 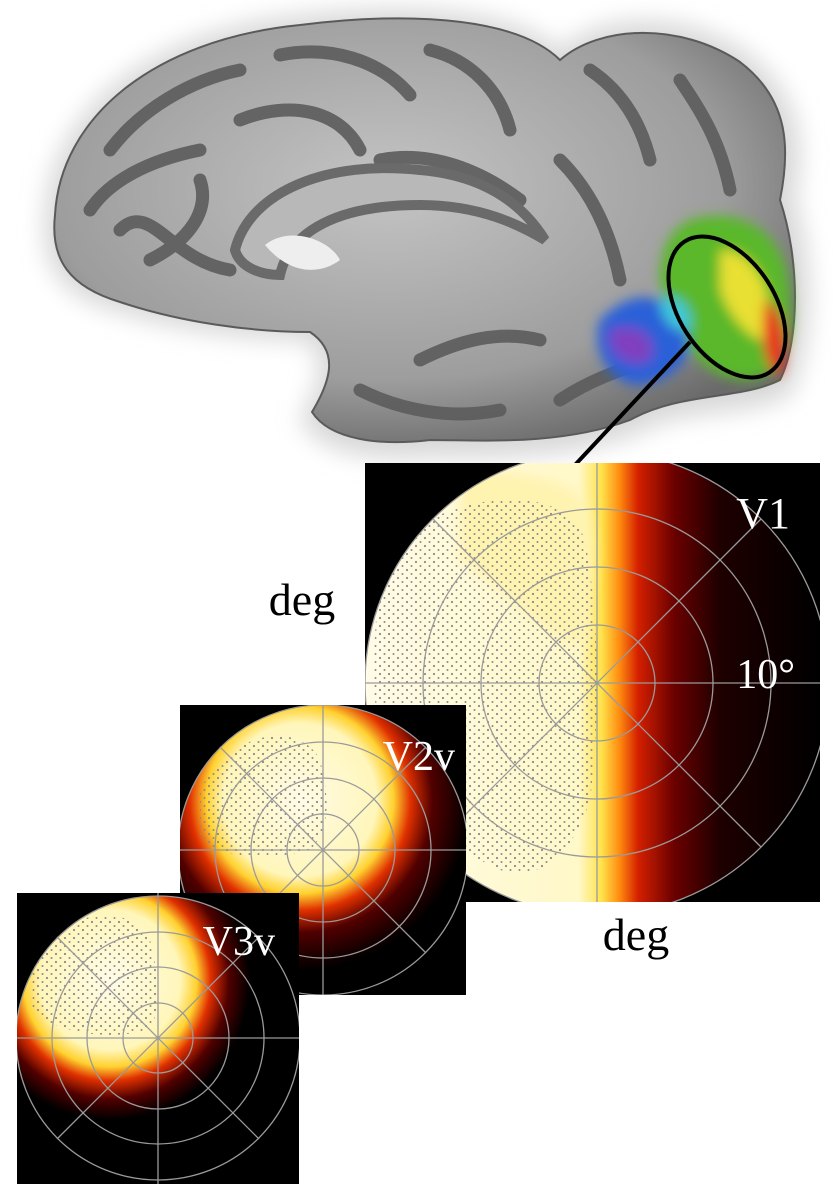 I want to click on roi-ellipse, so click(x=727, y=307).